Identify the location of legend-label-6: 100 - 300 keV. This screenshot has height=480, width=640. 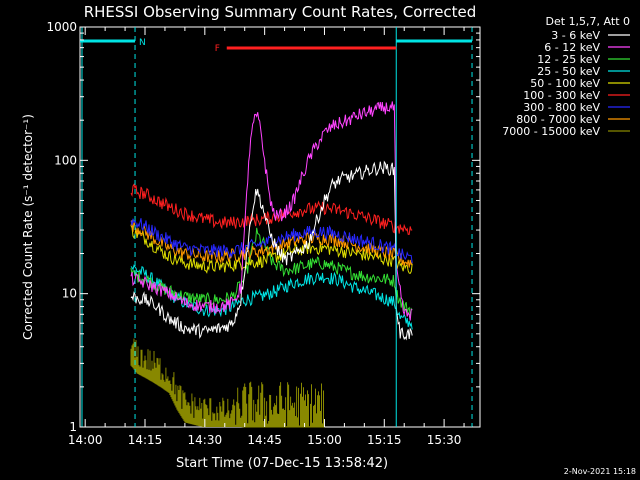
(561, 95).